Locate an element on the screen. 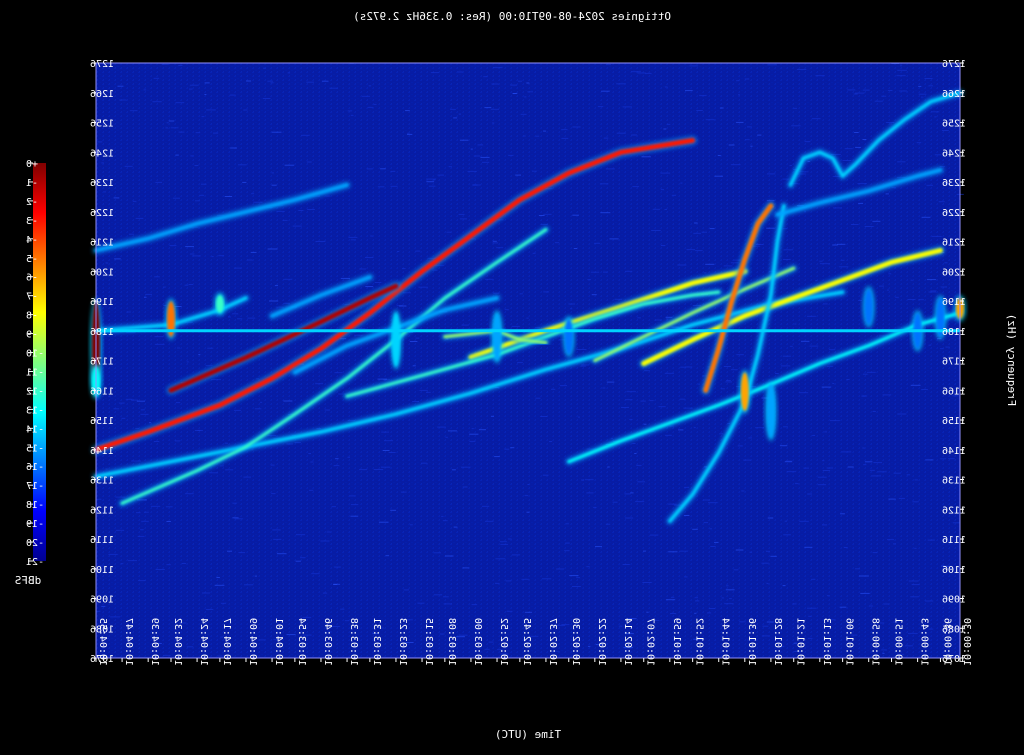  x-tick-label-24: 10:01:52 is located at coordinates (699, 642).